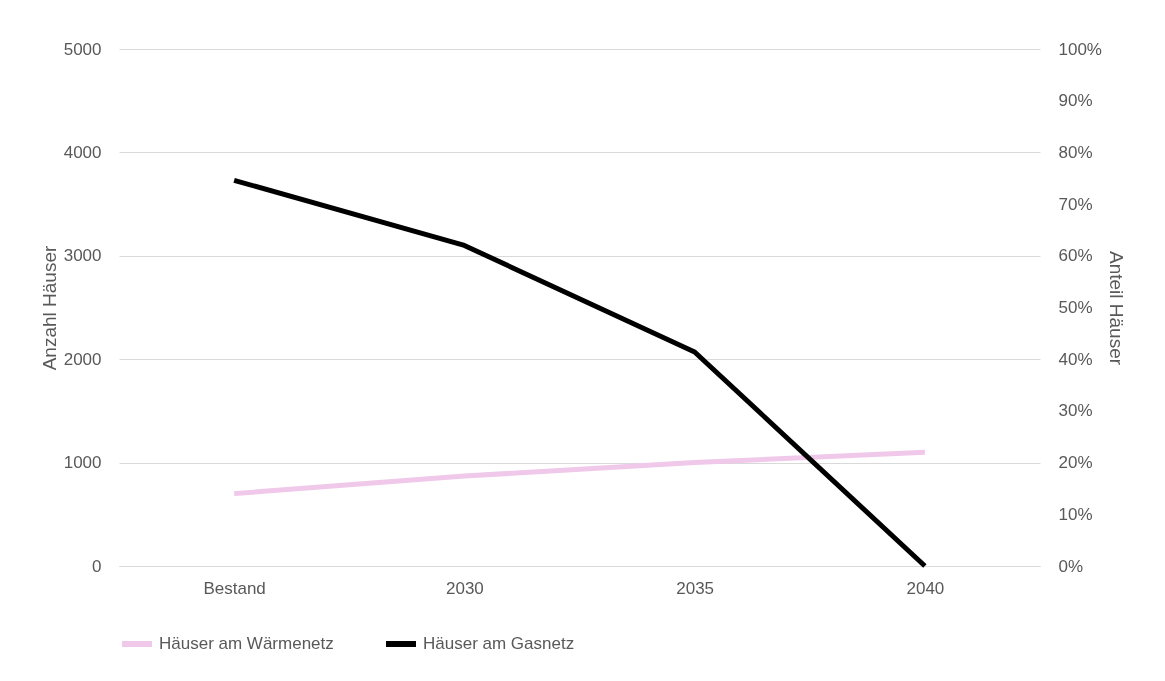 The image size is (1165, 681). Describe the element at coordinates (1075, 463) in the screenshot. I see `y2-tick-label: 20%` at that location.